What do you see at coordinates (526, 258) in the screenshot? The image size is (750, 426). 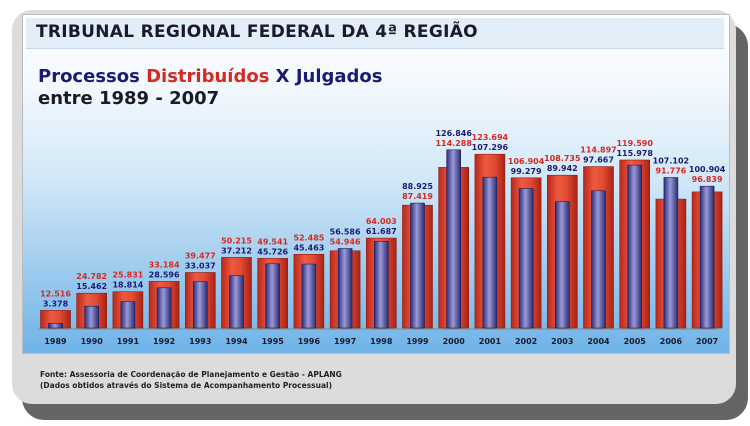 I see `bar-julgados-2002` at bounding box center [526, 258].